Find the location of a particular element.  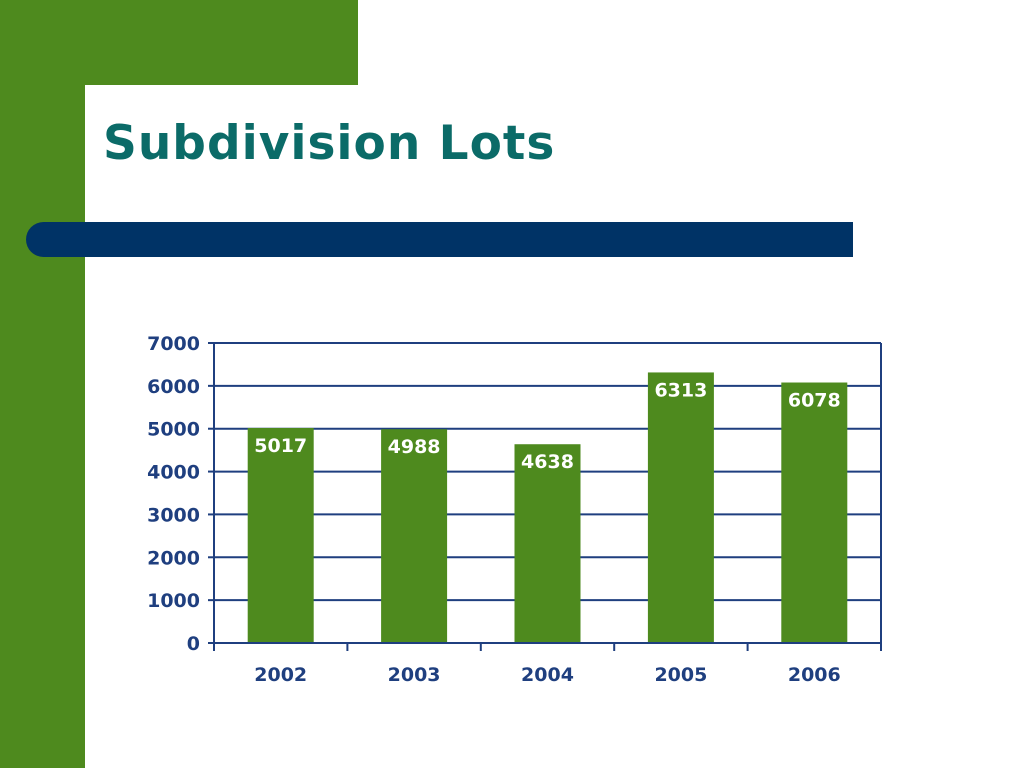

x-tick-label: 2002 is located at coordinates (280, 675).